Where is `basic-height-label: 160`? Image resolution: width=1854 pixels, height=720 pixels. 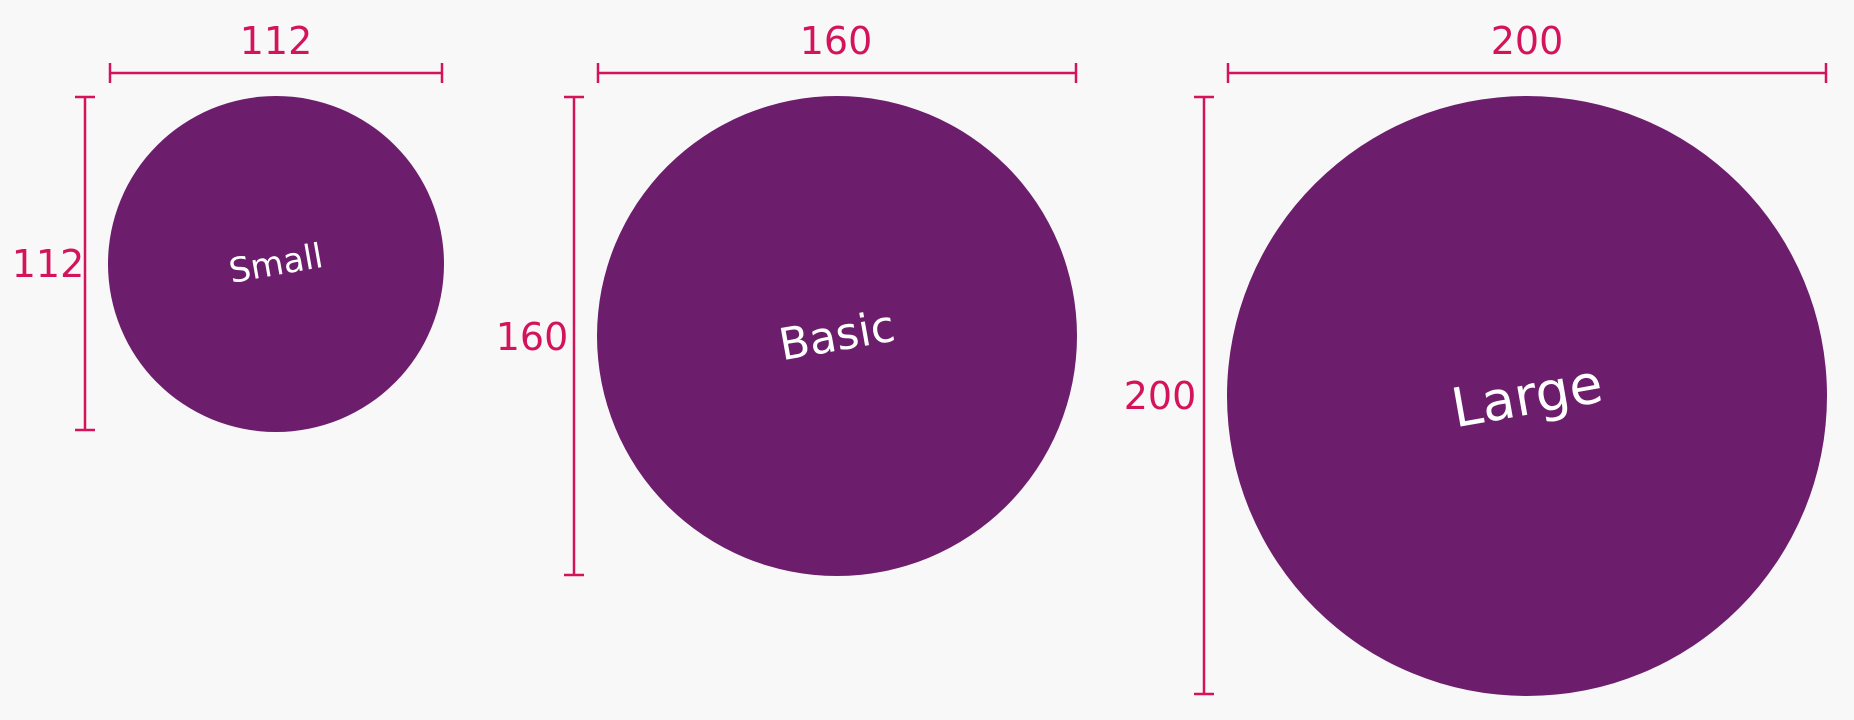 basic-height-label: 160 is located at coordinates (532, 337).